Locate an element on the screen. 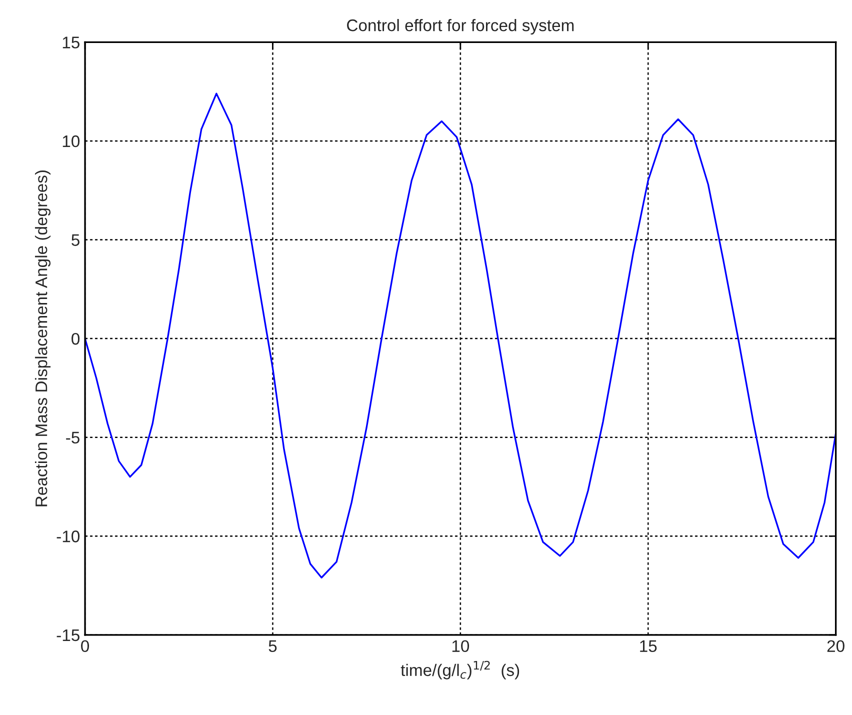  x-tick-label: 20 is located at coordinates (835, 646).